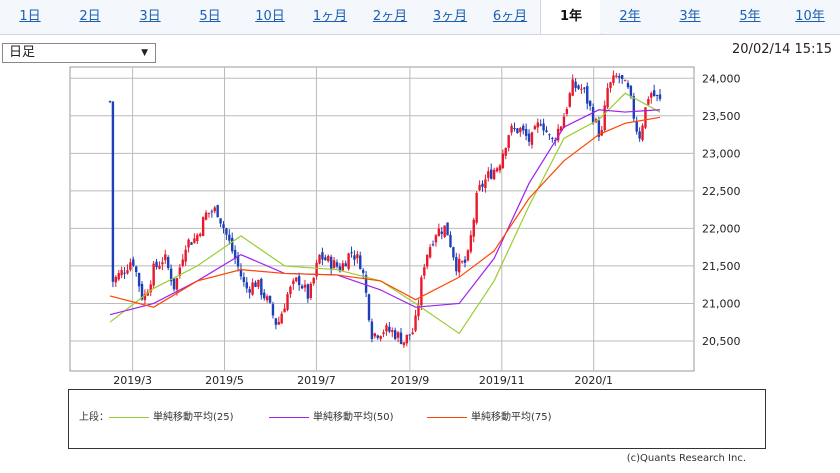  I want to click on y-tick-label: 23,000, so click(721, 153).